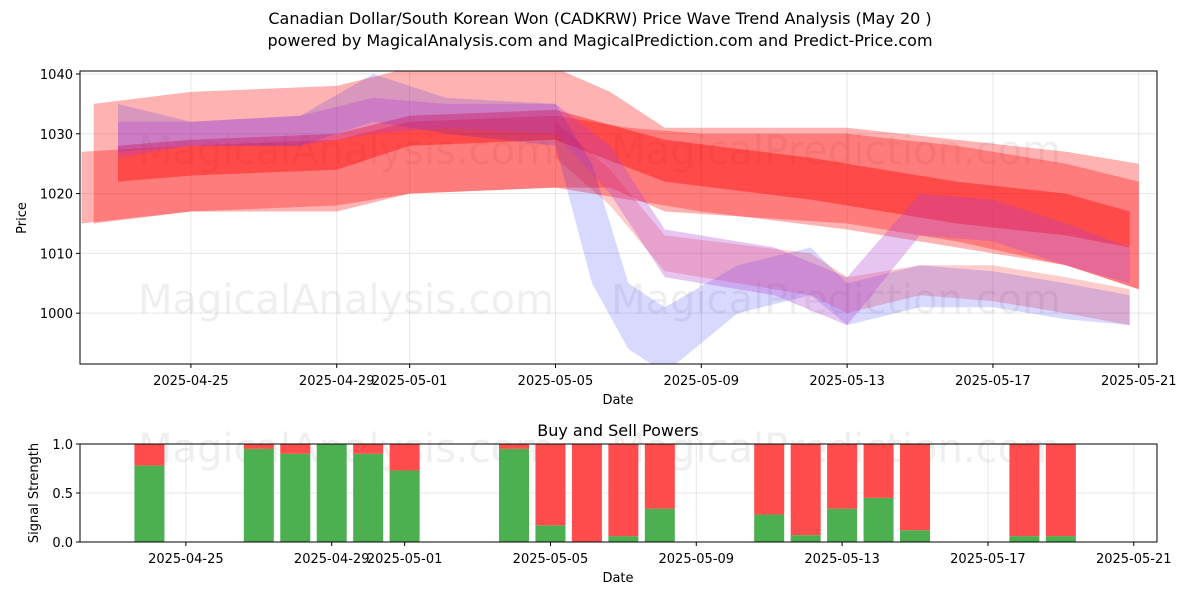 The width and height of the screenshot is (1200, 600). What do you see at coordinates (332, 559) in the screenshot?
I see `signal-xtick-label: 2025-04-29` at bounding box center [332, 559].